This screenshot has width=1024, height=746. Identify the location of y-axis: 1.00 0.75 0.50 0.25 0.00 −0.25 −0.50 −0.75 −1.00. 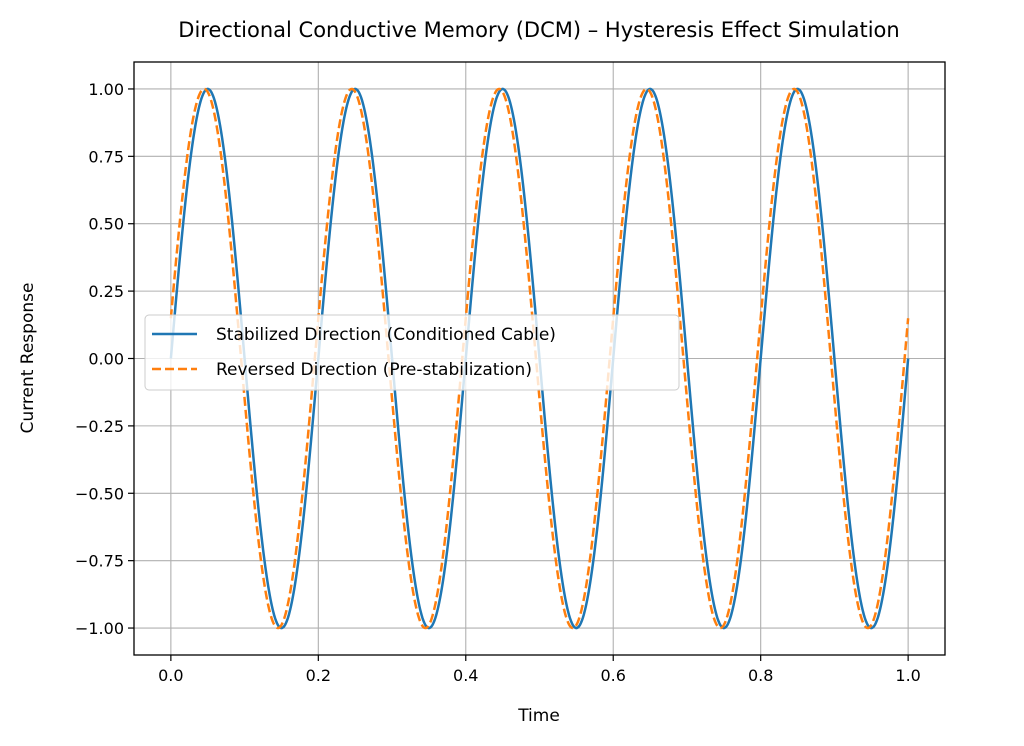
(104, 359).